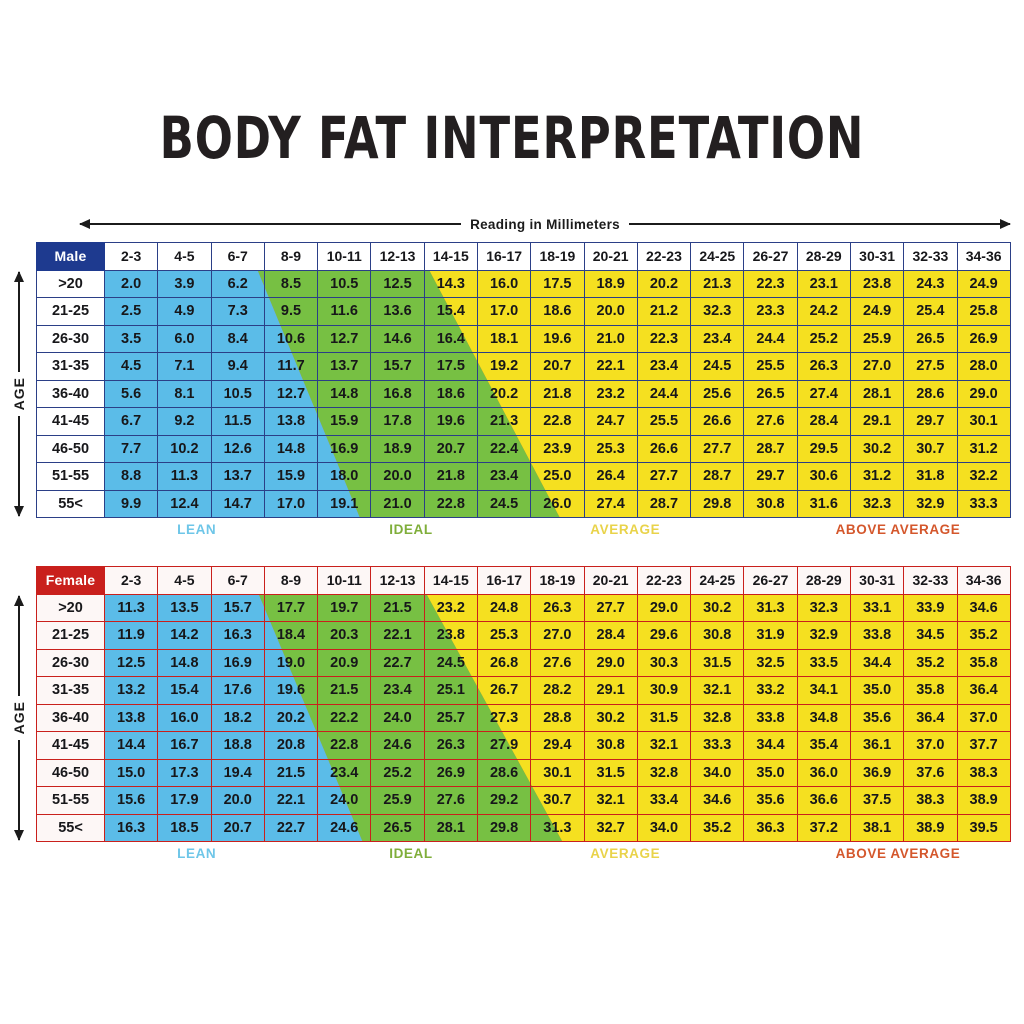 The width and height of the screenshot is (1024, 1024). What do you see at coordinates (877, 256) in the screenshot?
I see `column-header-30-31: 30-31` at bounding box center [877, 256].